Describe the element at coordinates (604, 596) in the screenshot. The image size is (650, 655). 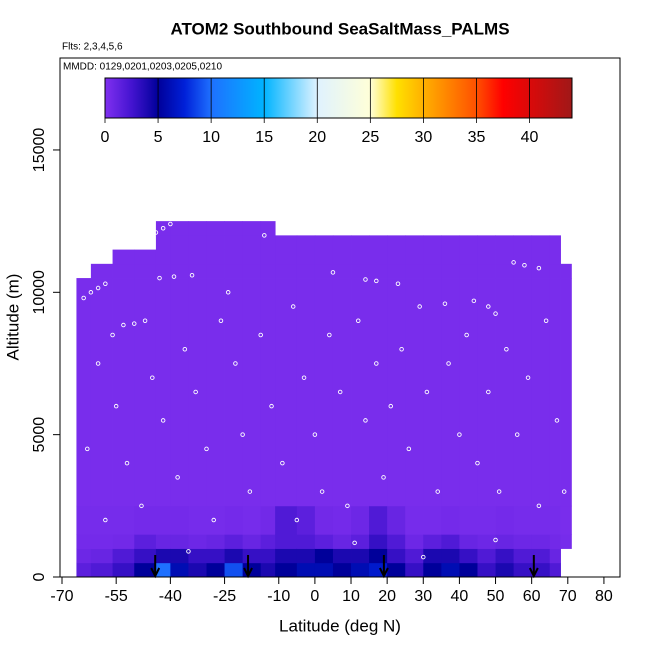
I see `x-tick-label: 80` at that location.